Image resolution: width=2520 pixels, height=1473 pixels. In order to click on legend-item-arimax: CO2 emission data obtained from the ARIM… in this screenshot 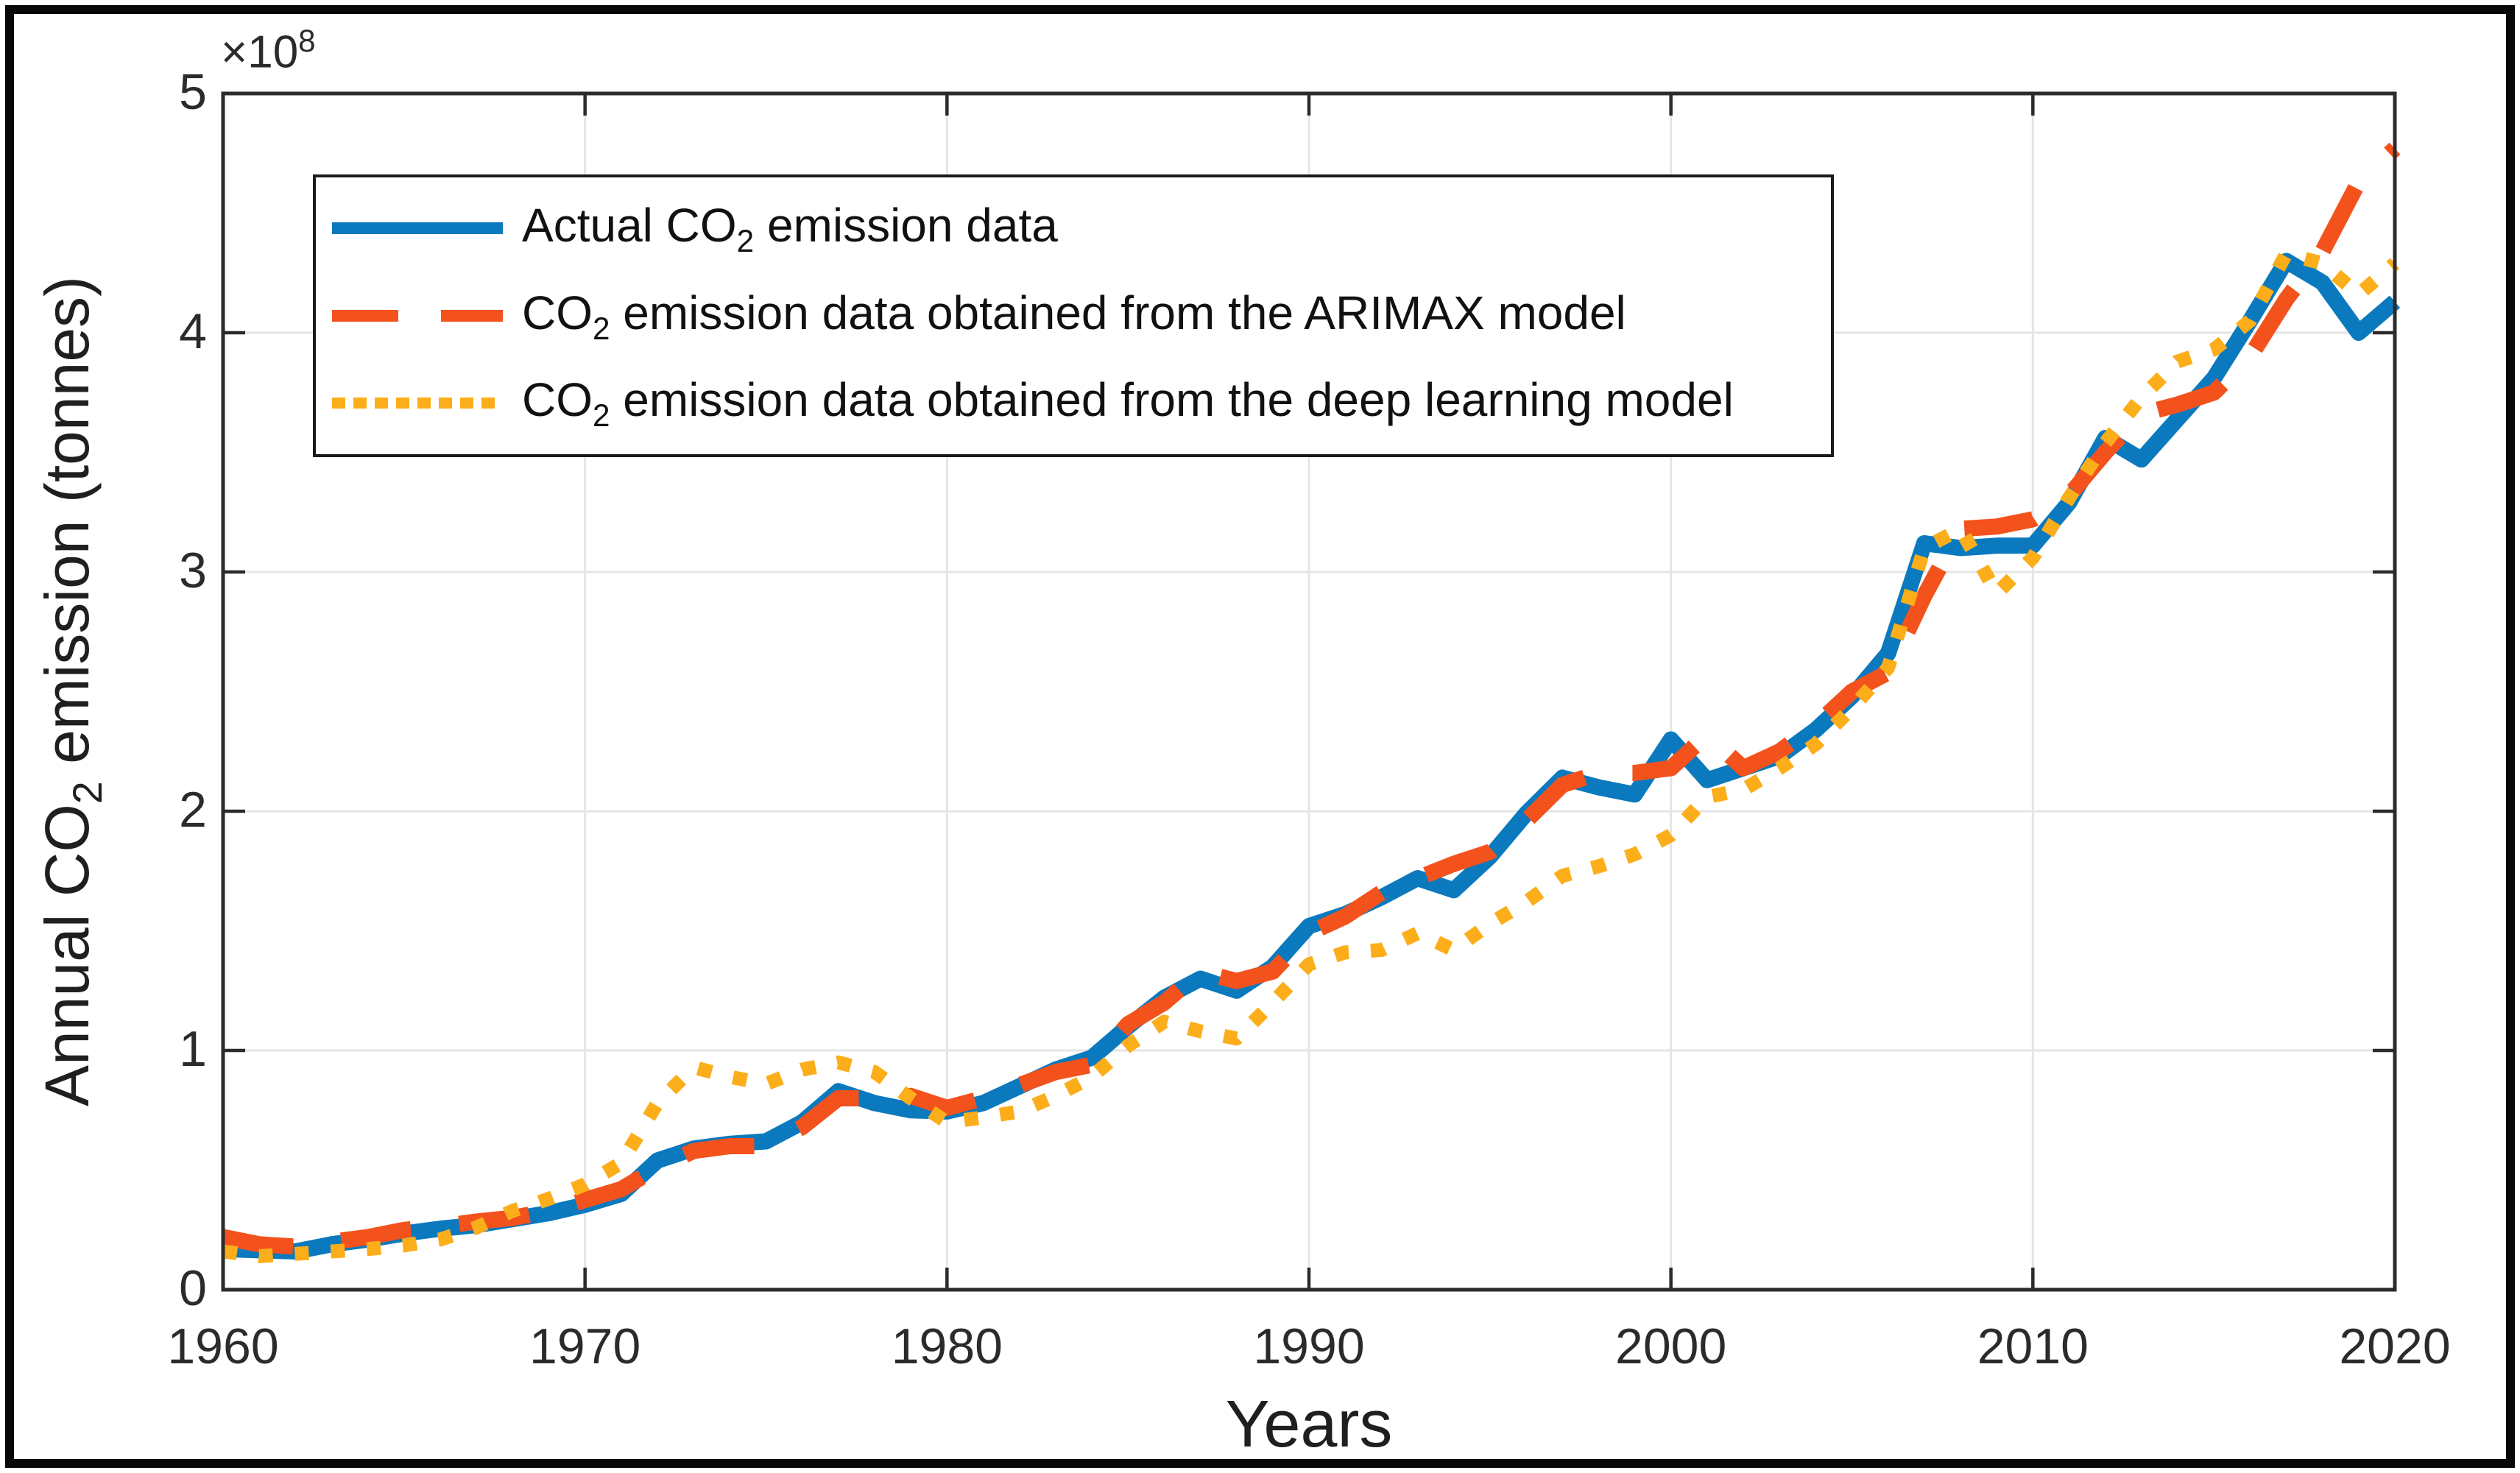, I will do `click(1081, 316)`.